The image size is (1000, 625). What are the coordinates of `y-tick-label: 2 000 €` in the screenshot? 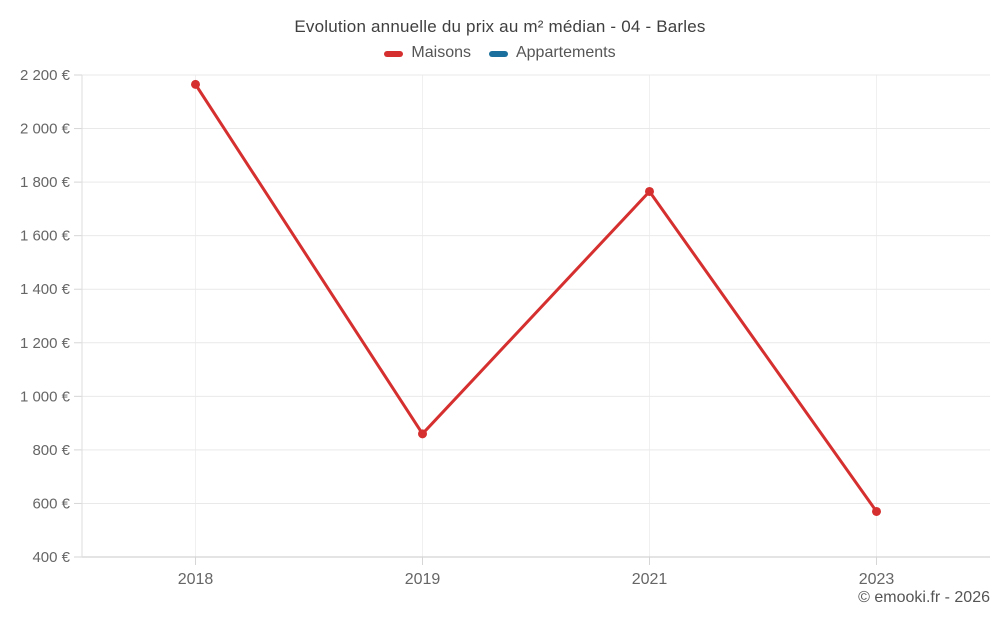 It's located at (45, 129).